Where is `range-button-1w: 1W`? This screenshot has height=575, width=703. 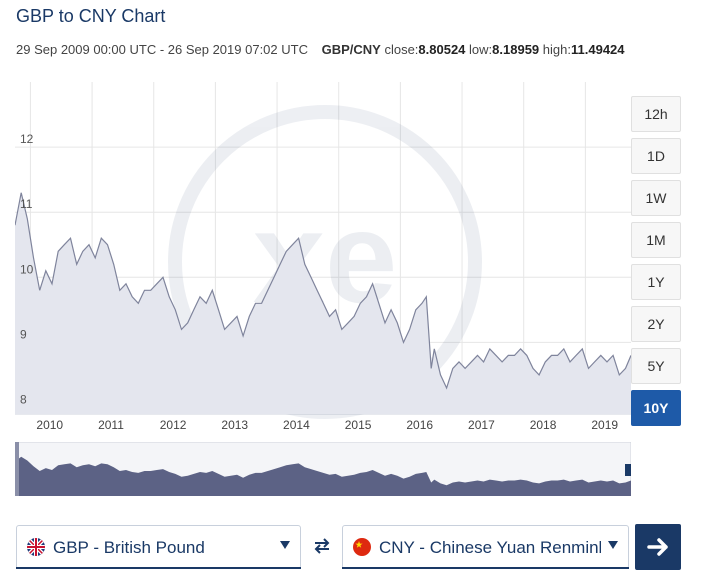
range-button-1w: 1W is located at coordinates (656, 198).